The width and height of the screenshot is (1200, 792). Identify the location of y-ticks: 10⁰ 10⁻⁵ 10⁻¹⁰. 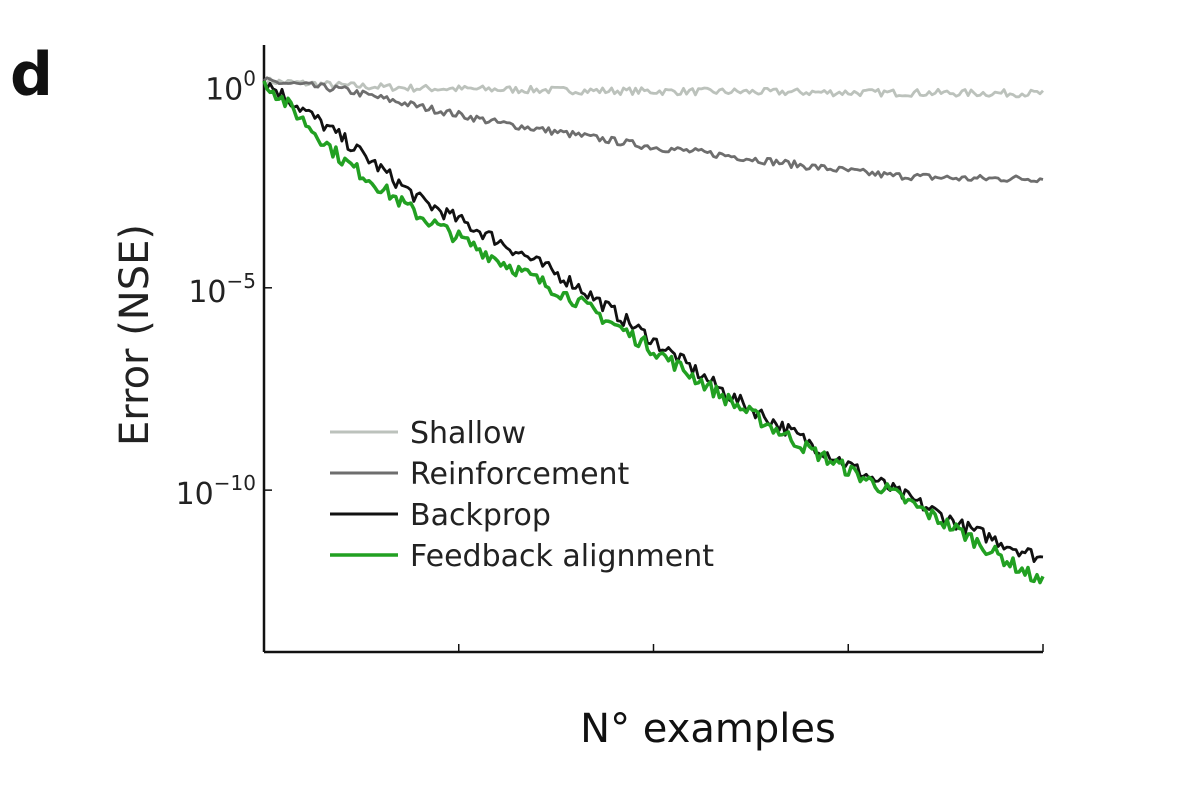
(224, 289).